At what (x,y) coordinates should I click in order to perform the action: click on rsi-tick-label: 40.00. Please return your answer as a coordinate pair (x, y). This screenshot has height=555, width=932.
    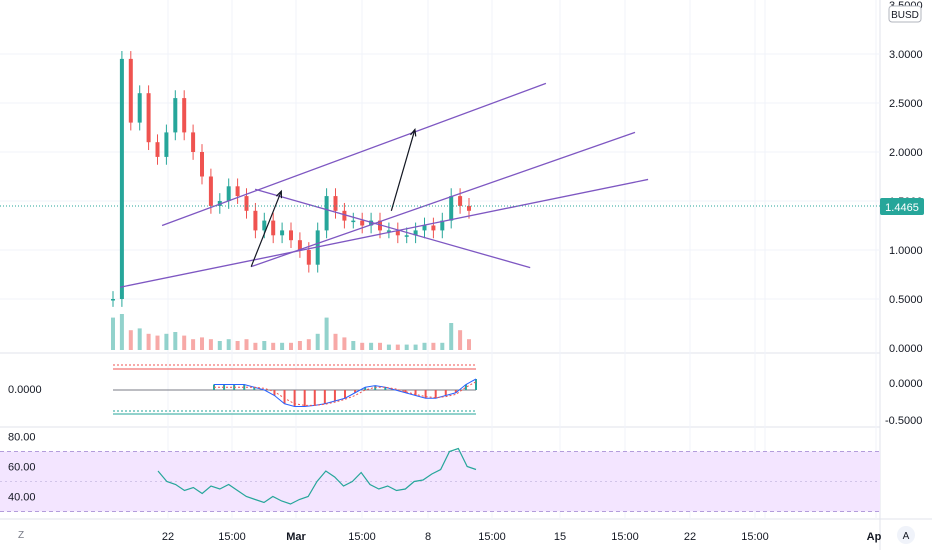
    Looking at the image, I should click on (22, 498).